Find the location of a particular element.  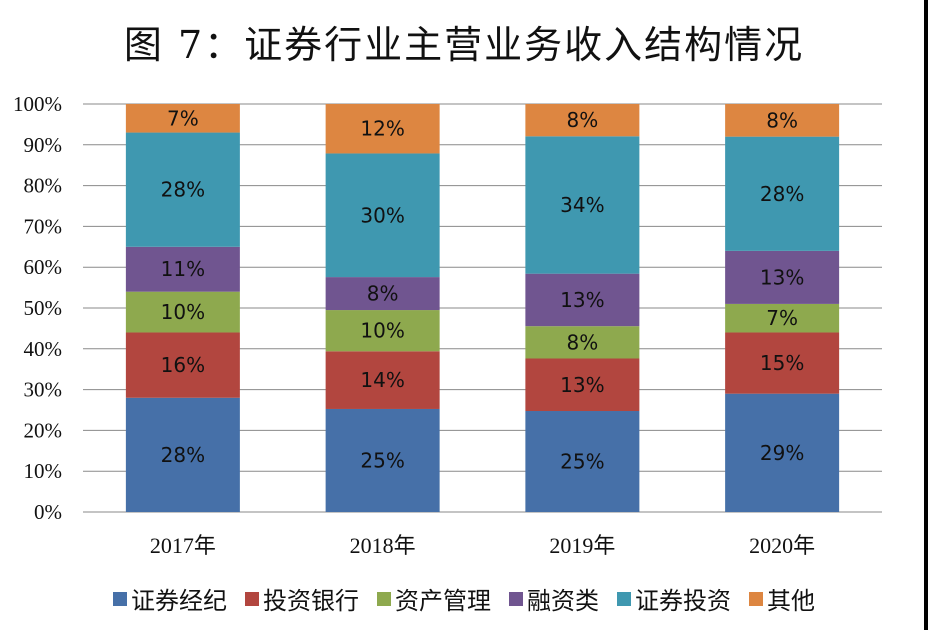

x-axis-ticks: 2017年 2018年 2019年 2020年 is located at coordinates (482, 545).